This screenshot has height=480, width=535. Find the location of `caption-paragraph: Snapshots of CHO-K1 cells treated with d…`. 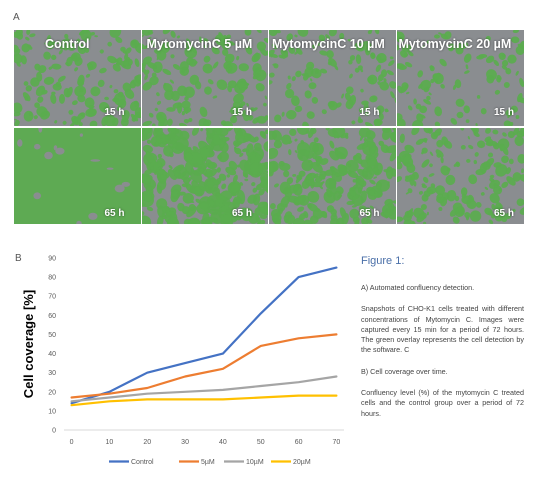

caption-paragraph: Snapshots of CHO-K1 cells treated with d… is located at coordinates (442, 329).